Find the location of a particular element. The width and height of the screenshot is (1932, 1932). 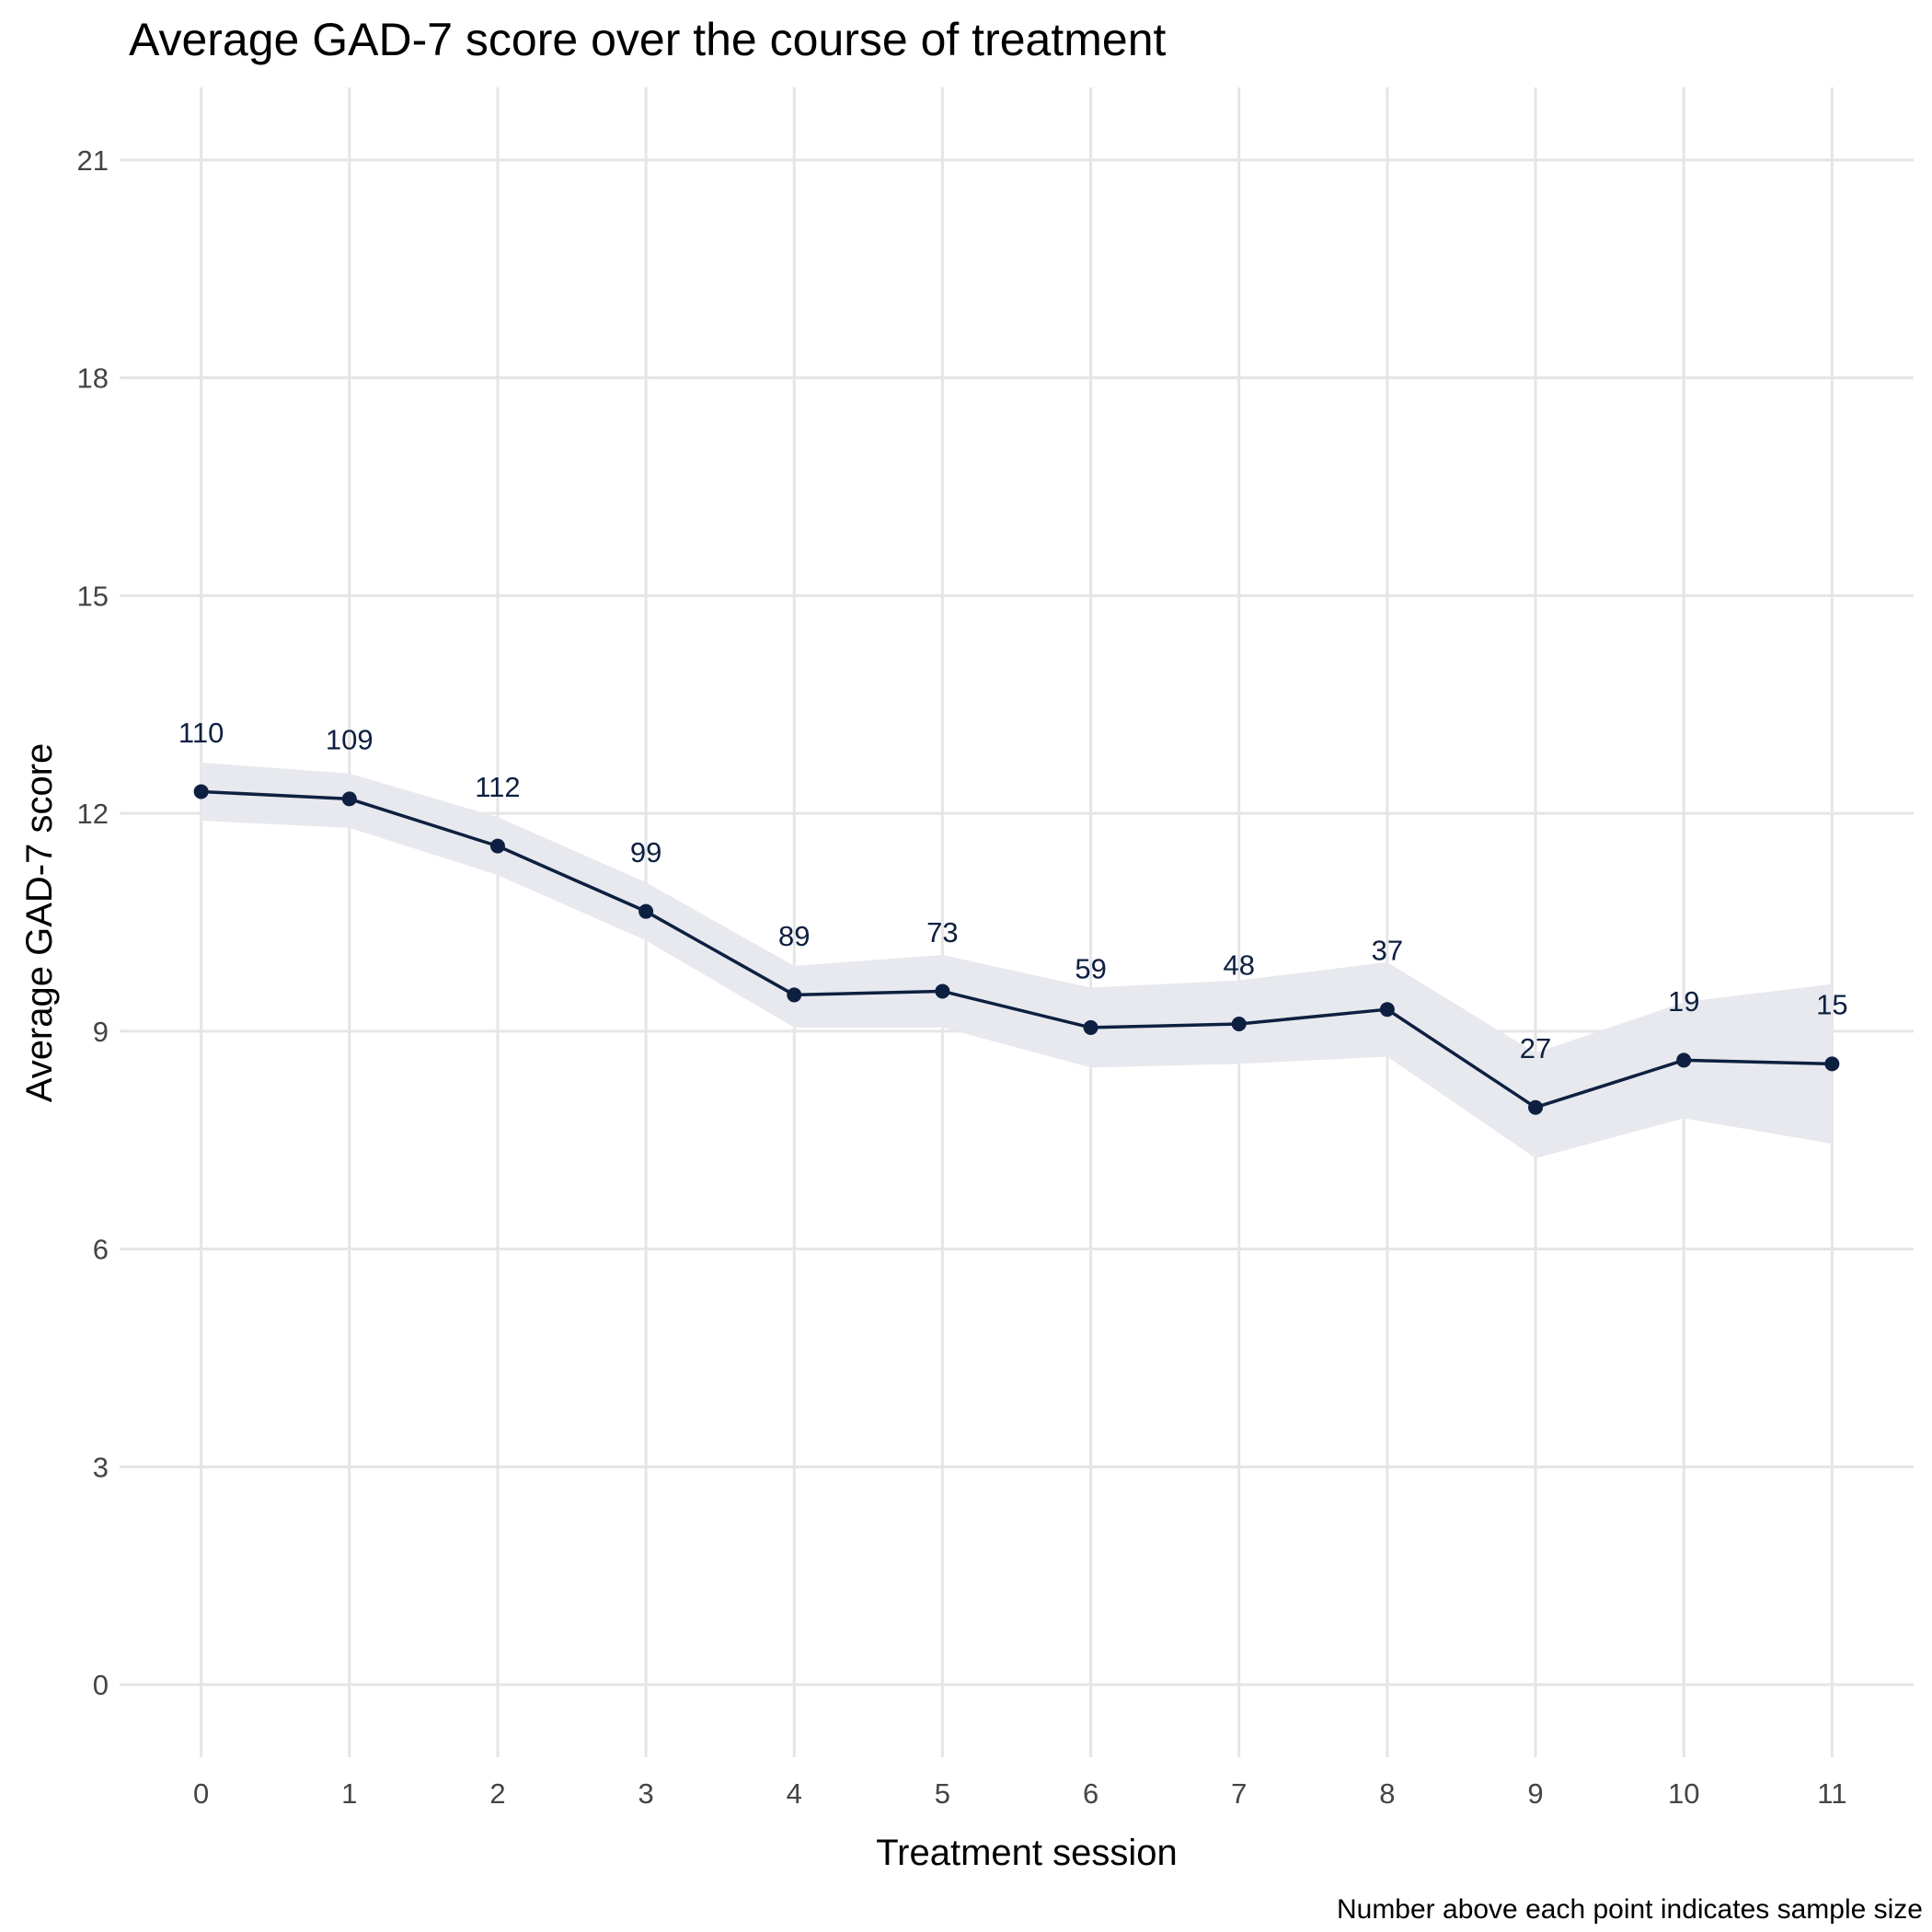

x-tick-2: 2 is located at coordinates (497, 1793).